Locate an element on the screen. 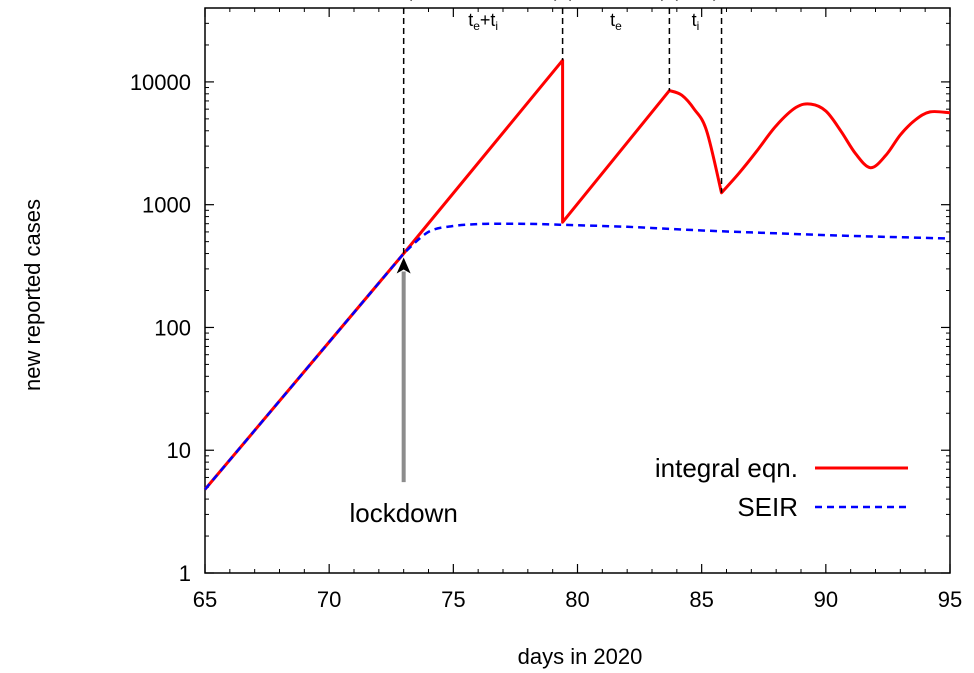 This screenshot has height=673, width=974. lockdown-label: lockdown is located at coordinates (403, 513).